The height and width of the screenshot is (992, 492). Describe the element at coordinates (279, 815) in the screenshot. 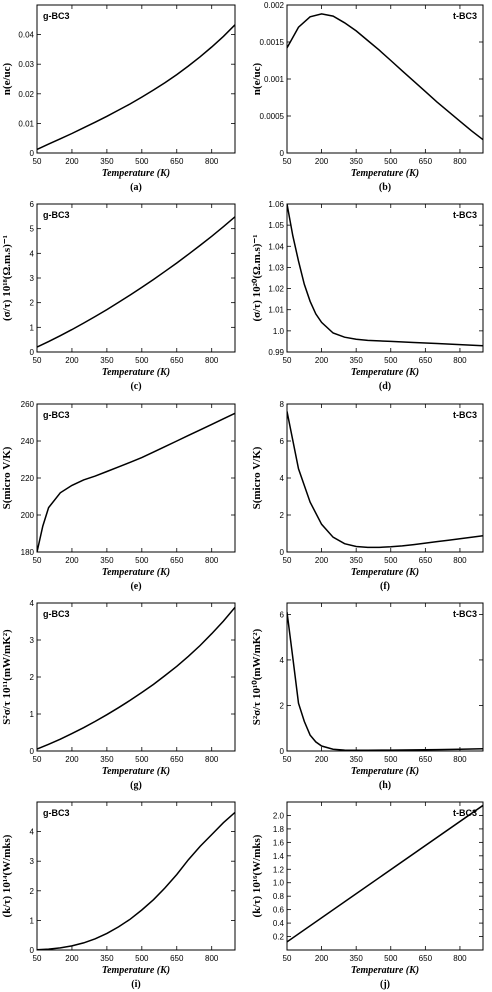

I see `y-tick-label: 2.0` at that location.